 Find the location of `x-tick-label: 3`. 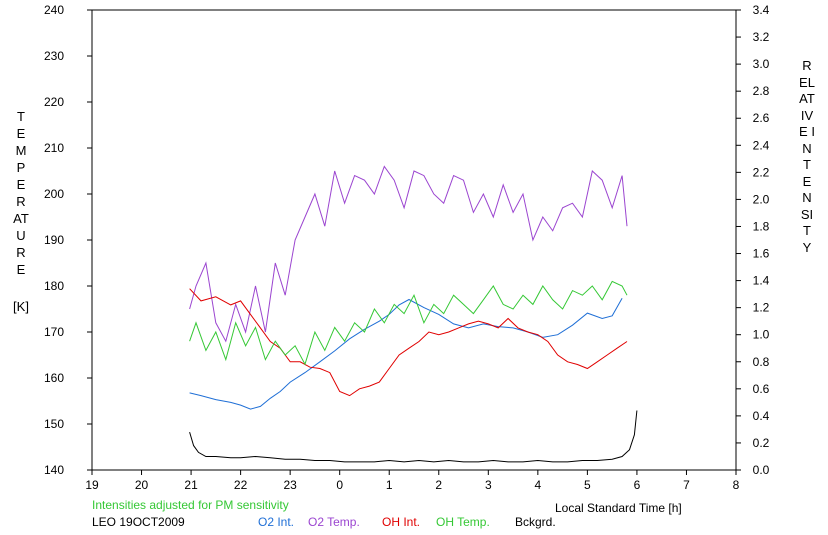

x-tick-label: 3 is located at coordinates (488, 485).